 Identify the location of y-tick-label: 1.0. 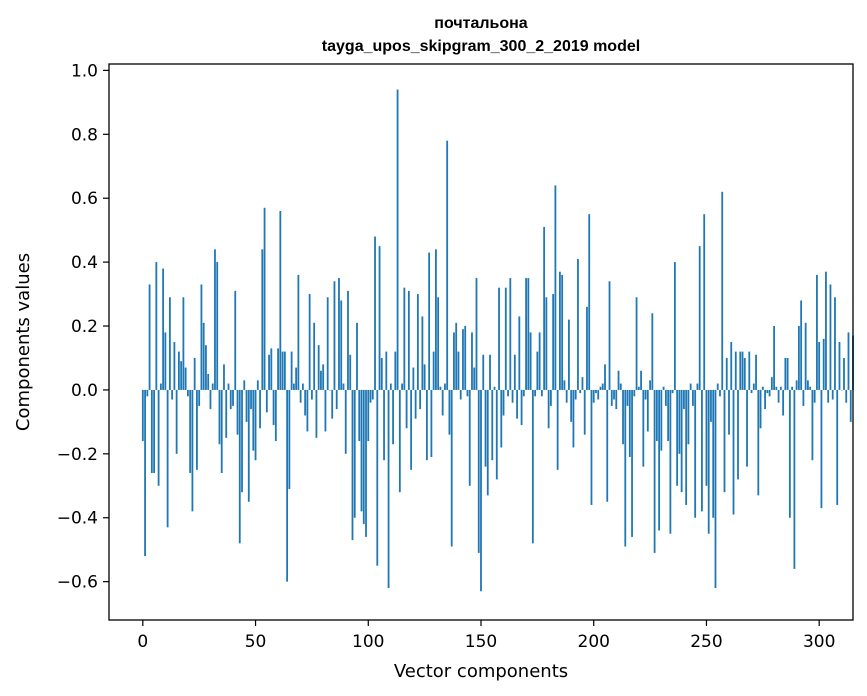
(84, 71).